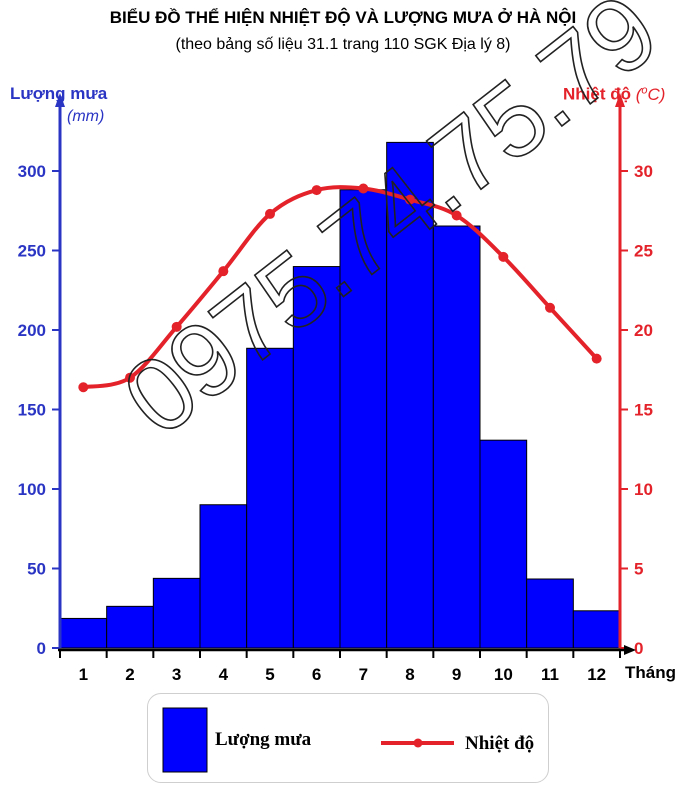 Image resolution: width=686 pixels, height=793 pixels. What do you see at coordinates (644, 90) in the screenshot?
I see `right-axis-unit-degree: o` at bounding box center [644, 90].